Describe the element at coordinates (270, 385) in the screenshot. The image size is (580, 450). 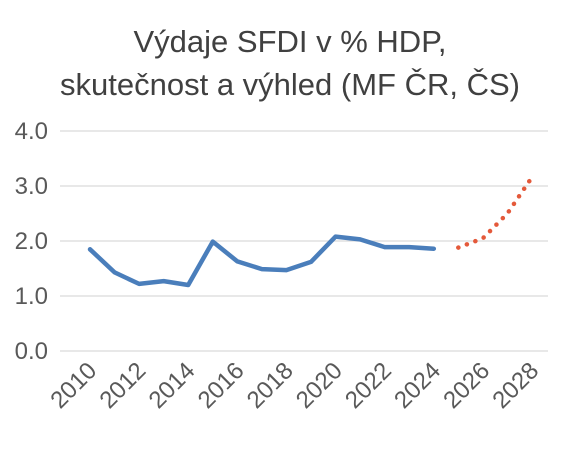
I see `x-tick-label-4: 2018` at that location.